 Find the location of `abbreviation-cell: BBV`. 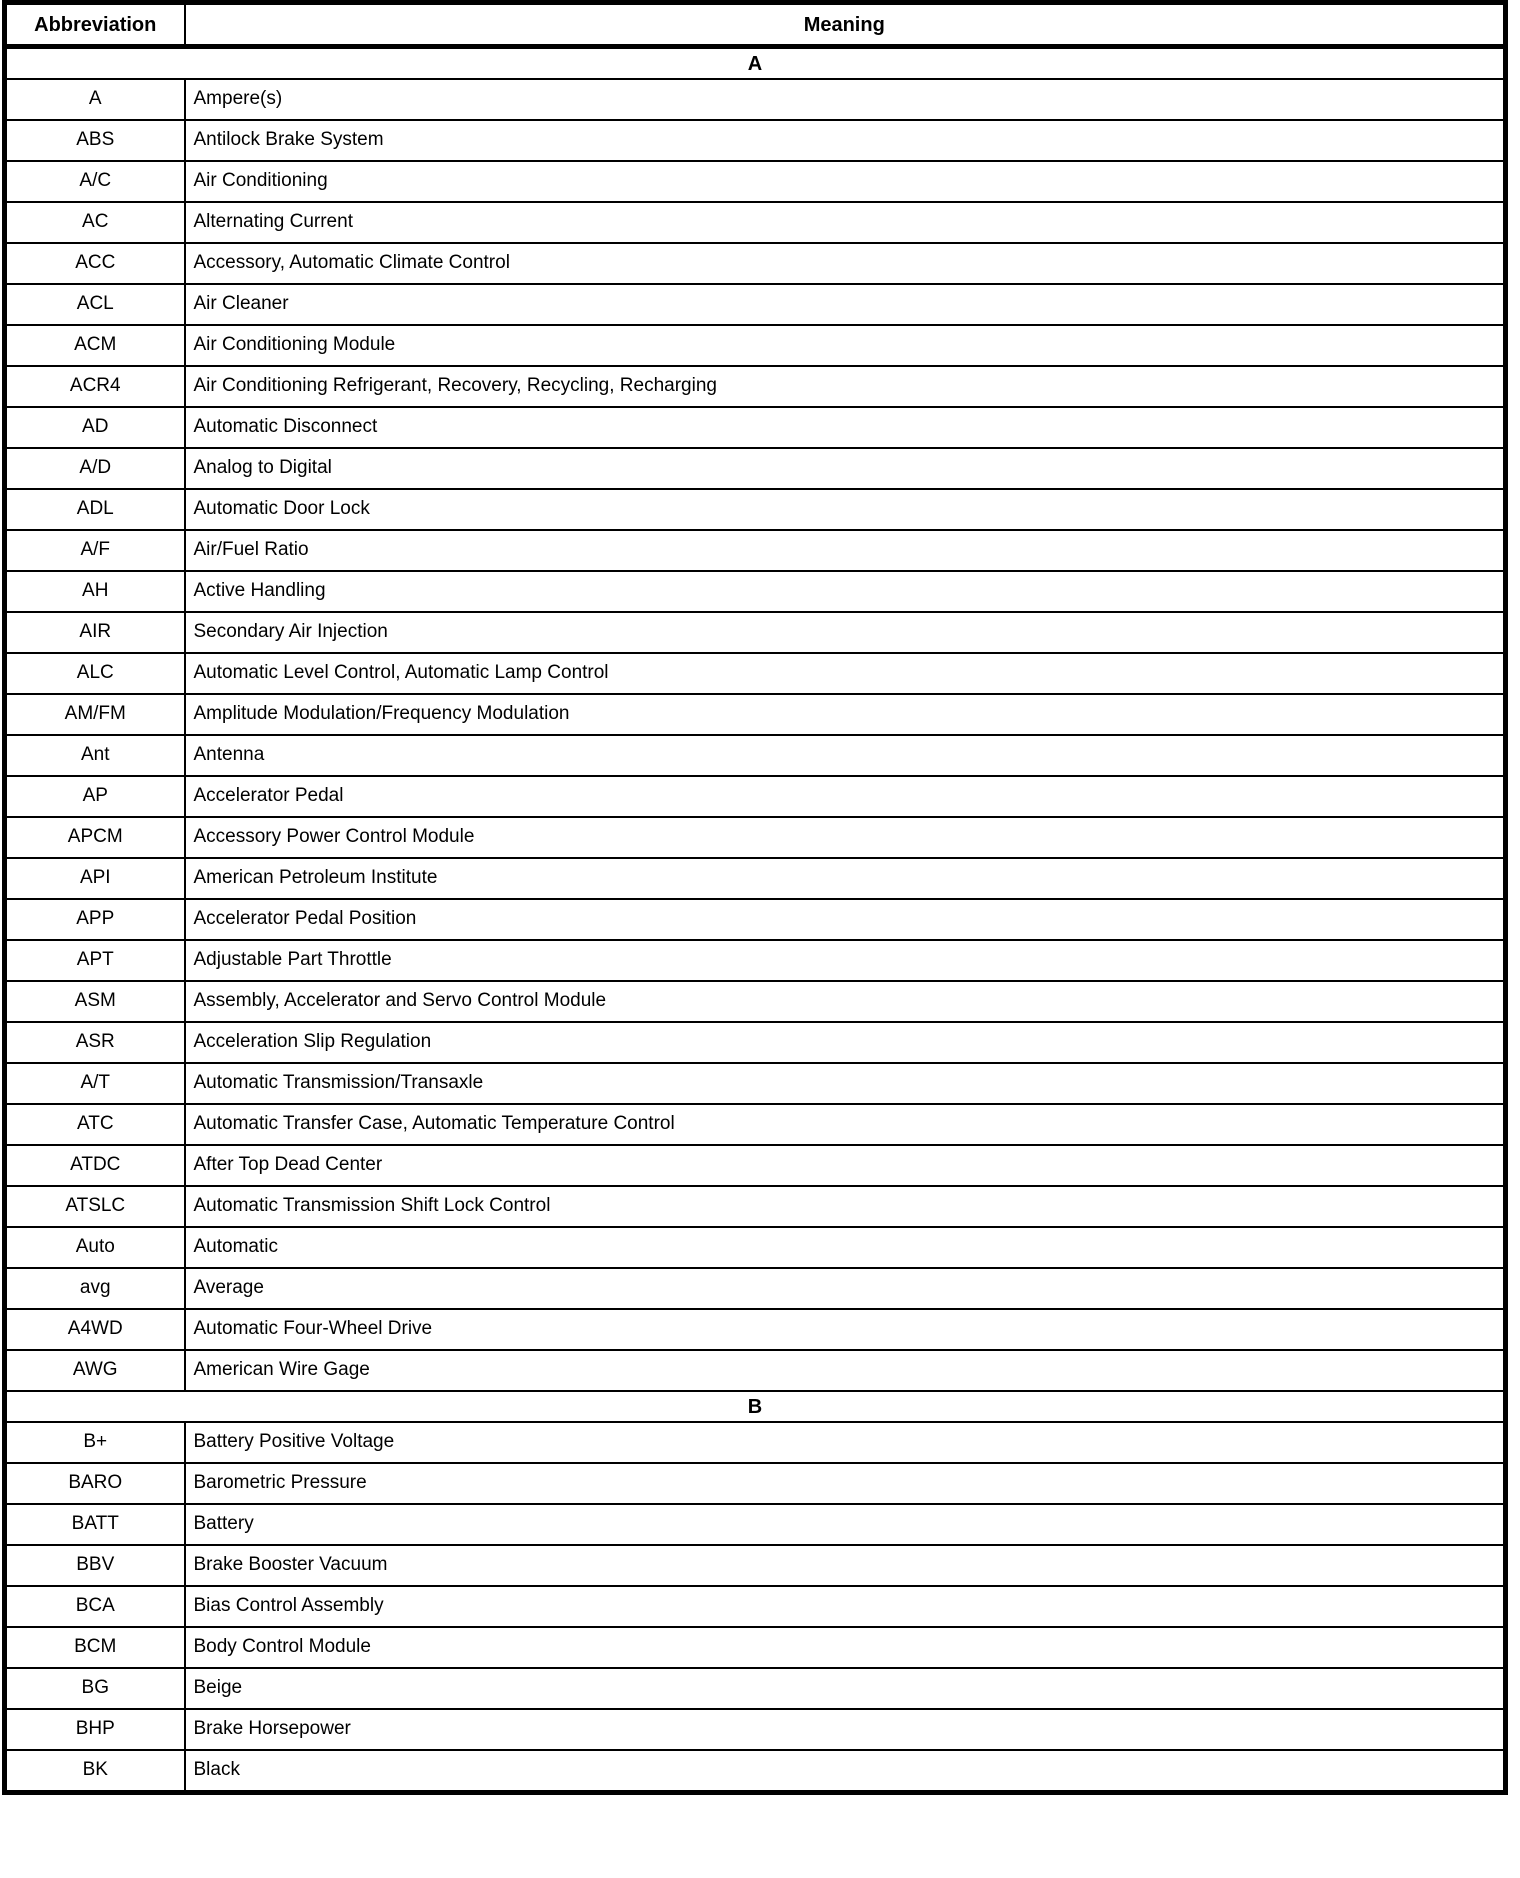

abbreviation-cell: BBV is located at coordinates (94, 1565).